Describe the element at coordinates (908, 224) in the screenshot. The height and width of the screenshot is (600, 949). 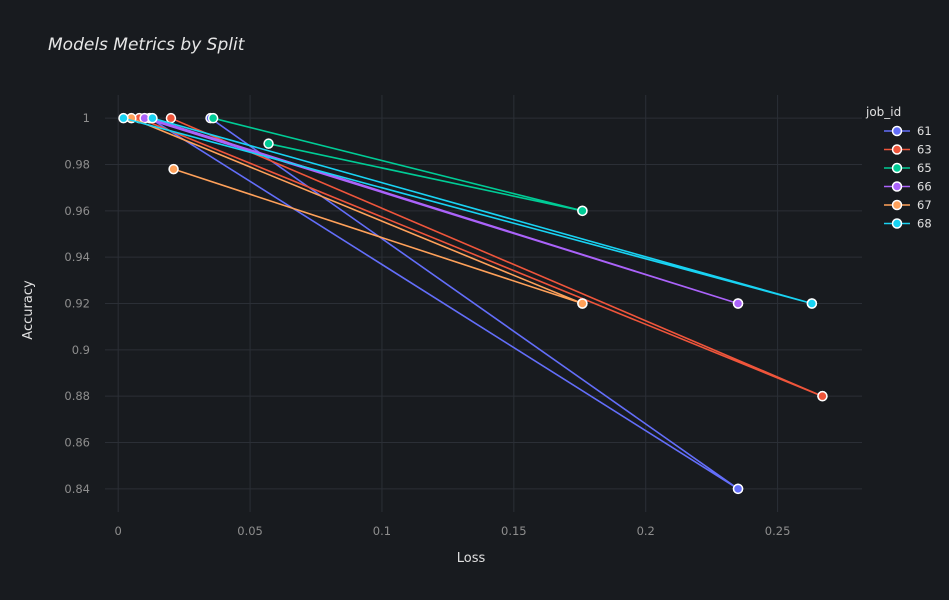
I see `legend-item-68: 68` at that location.